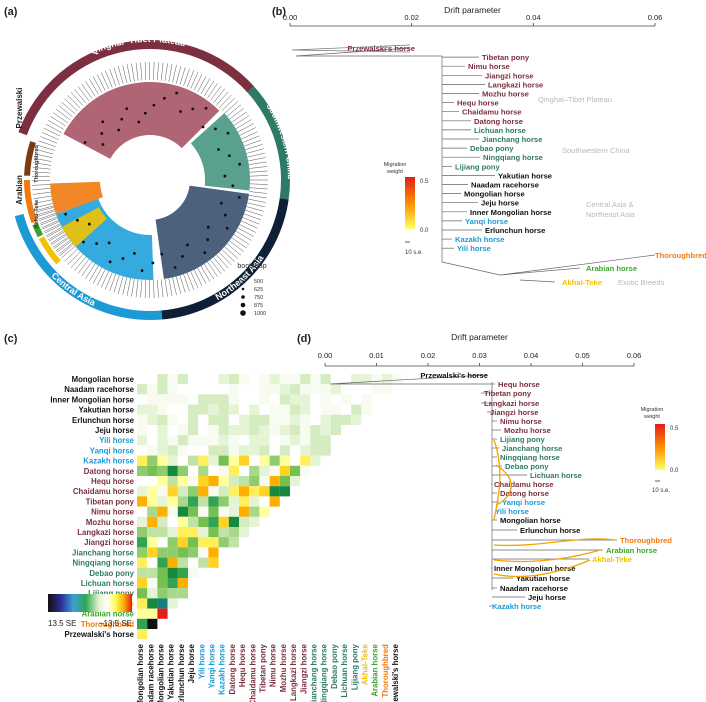 The height and width of the screenshot is (702, 706). Describe the element at coordinates (279, 12) in the screenshot. I see `panel-b-label: (b)` at that location.